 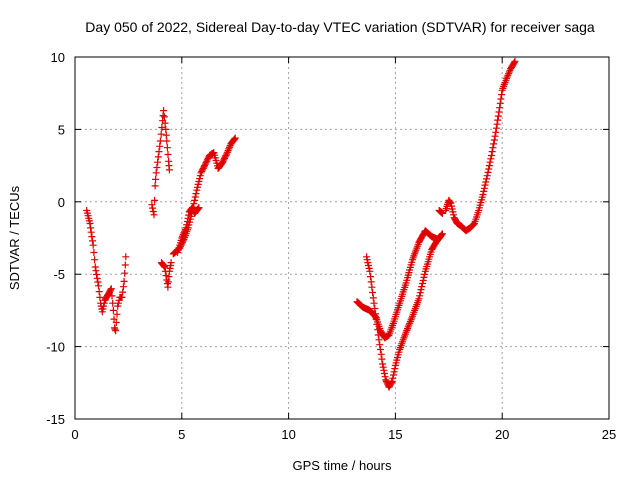 What do you see at coordinates (74, 434) in the screenshot?
I see `x-tick-label: 0` at bounding box center [74, 434].